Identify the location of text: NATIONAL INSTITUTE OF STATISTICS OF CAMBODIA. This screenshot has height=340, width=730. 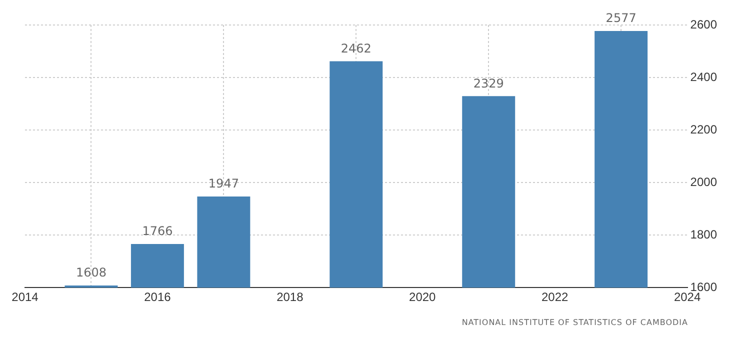
(575, 322).